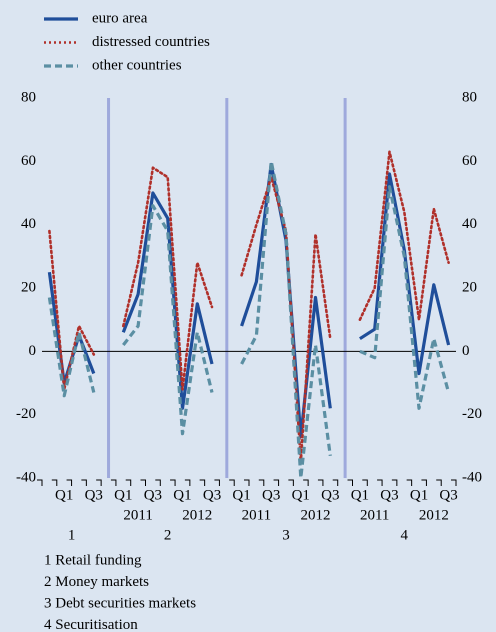  I want to click on y-tick-label: -20, so click(26, 414).